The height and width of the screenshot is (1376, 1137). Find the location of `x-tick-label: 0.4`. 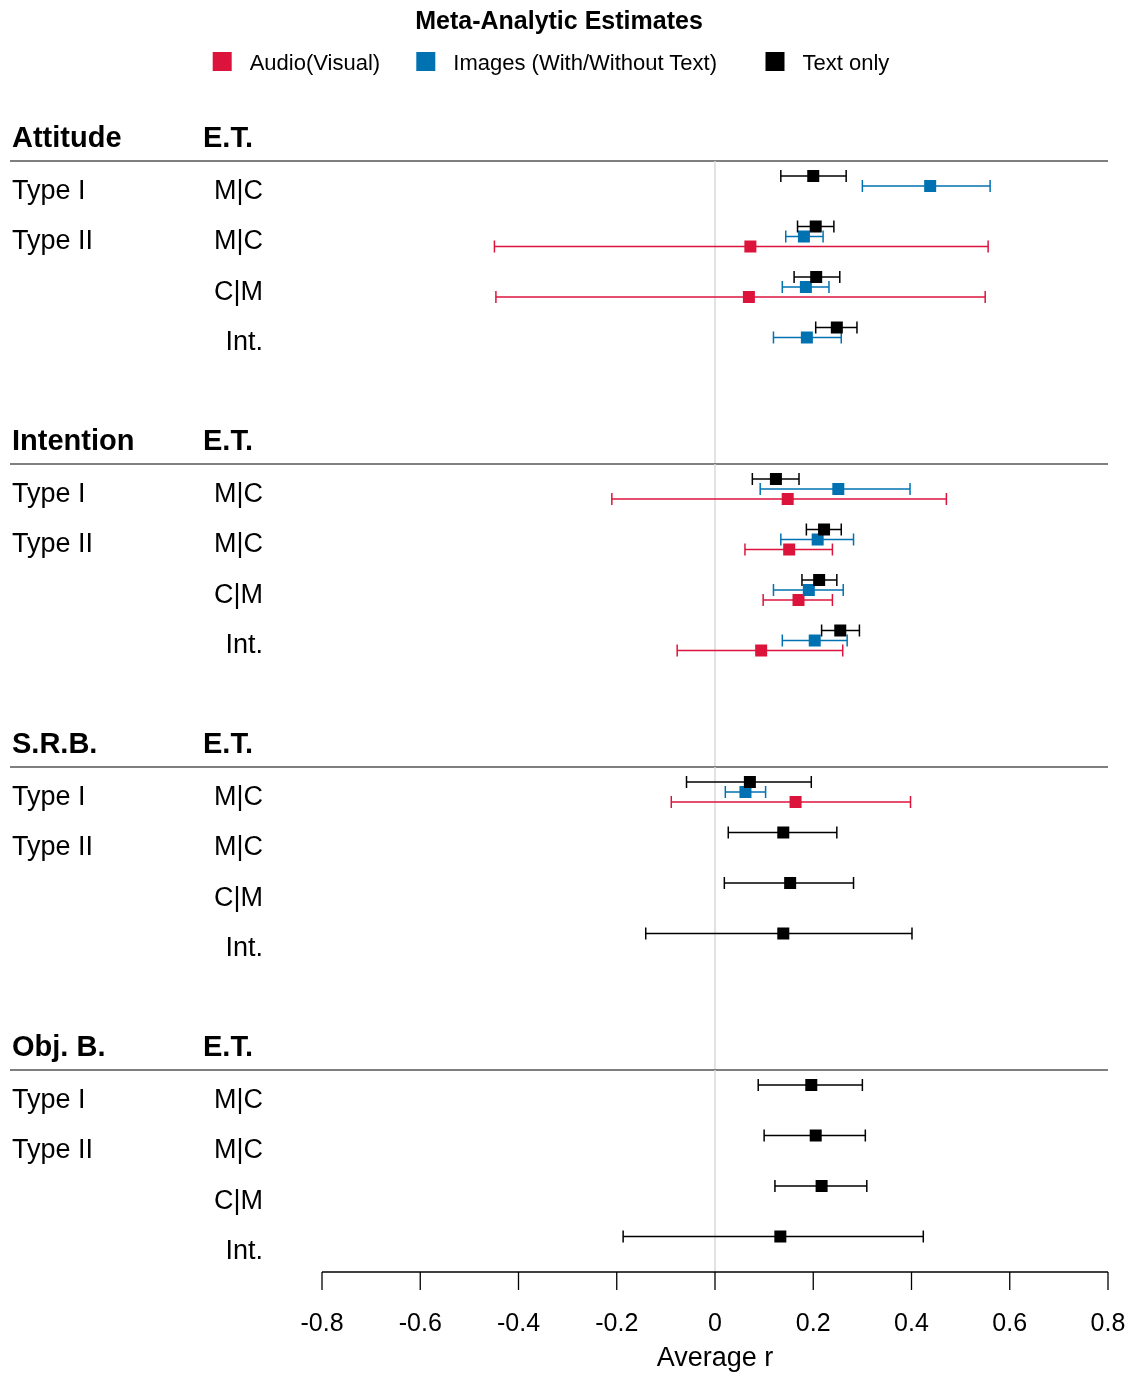

x-tick-label: 0.4 is located at coordinates (911, 1322).